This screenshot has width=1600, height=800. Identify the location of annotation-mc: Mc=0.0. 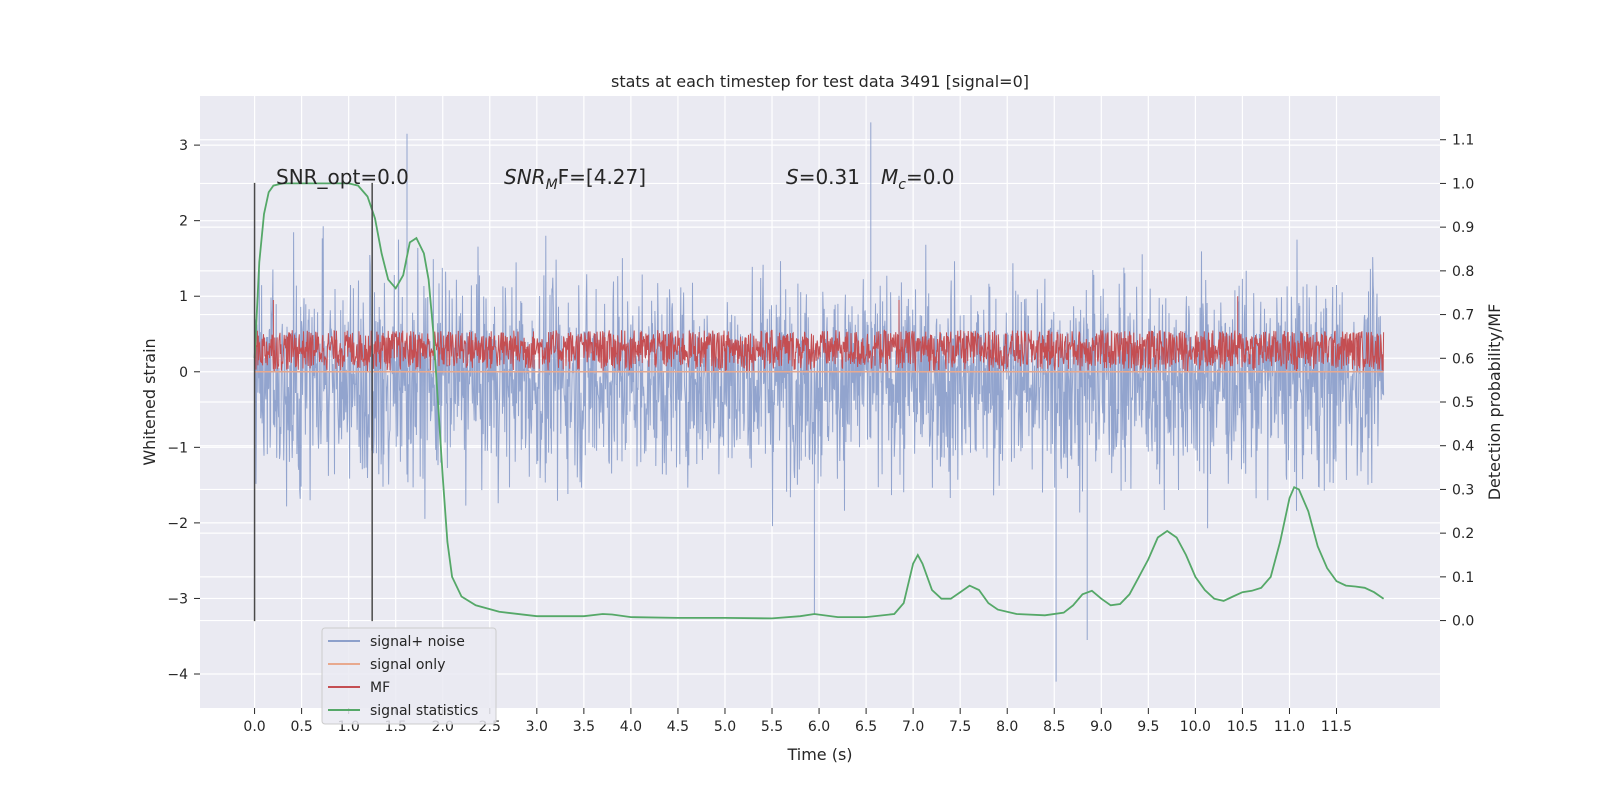
(918, 179).